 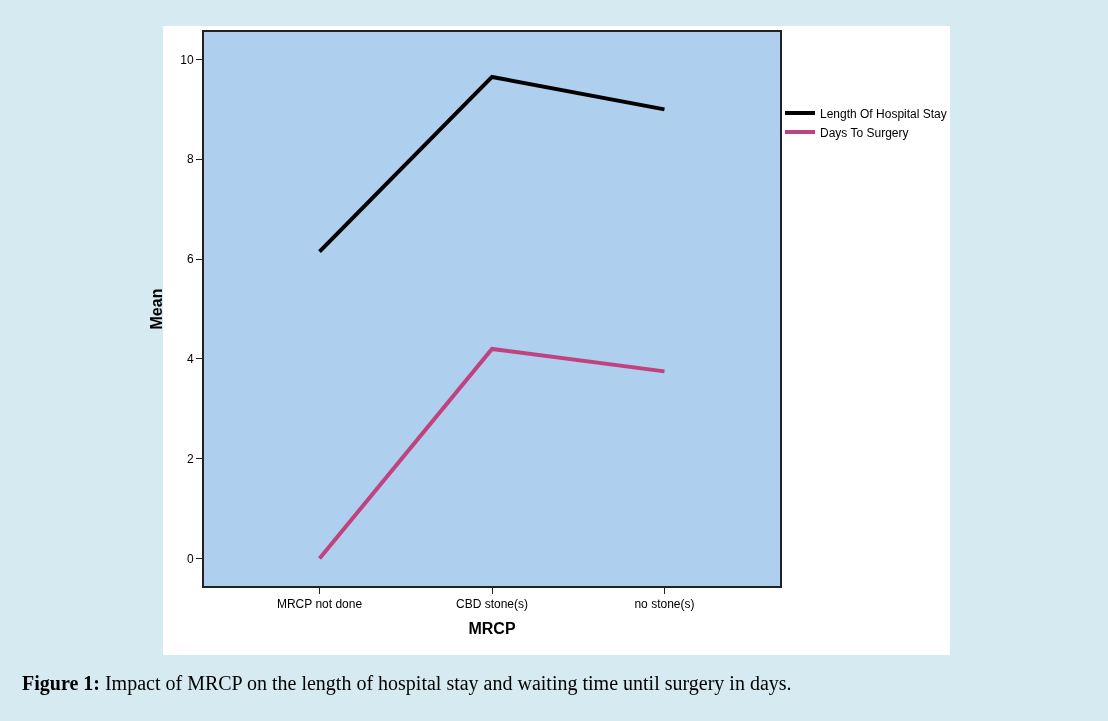 What do you see at coordinates (190, 458) in the screenshot?
I see `y-tick-label: 2` at bounding box center [190, 458].